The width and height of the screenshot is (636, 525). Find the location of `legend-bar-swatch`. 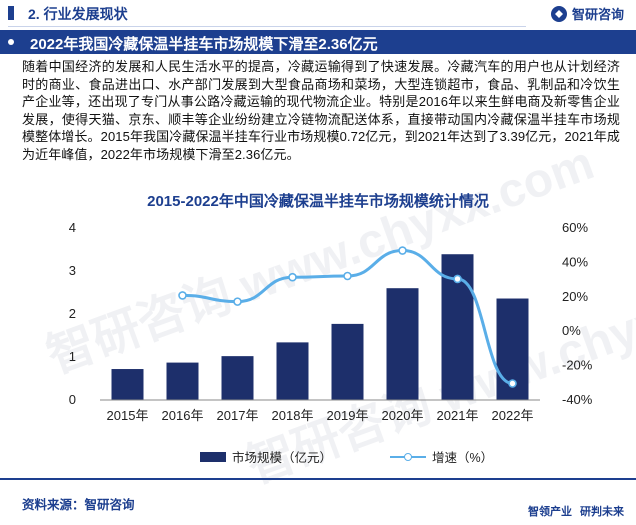

legend-bar-swatch is located at coordinates (213, 456).